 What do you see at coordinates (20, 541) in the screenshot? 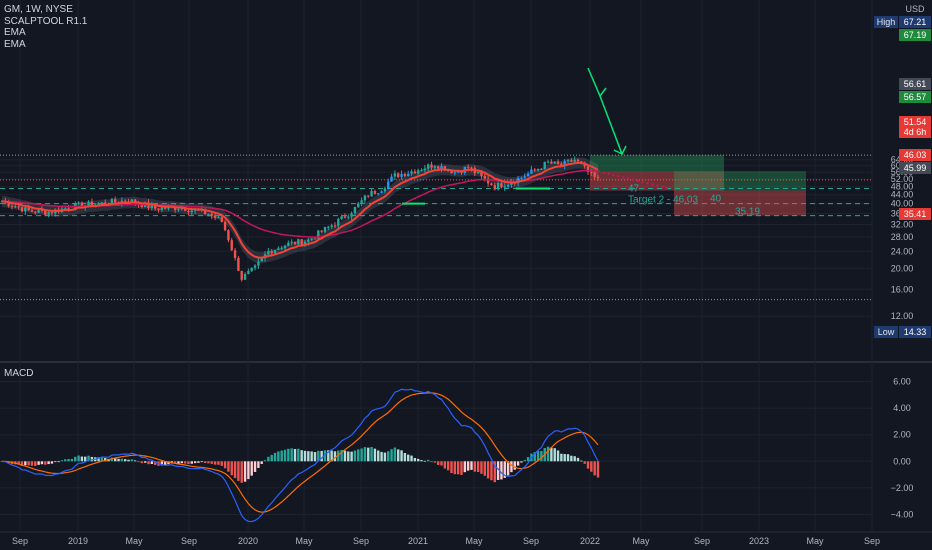
I see `x-tick-label: Sep` at bounding box center [20, 541].